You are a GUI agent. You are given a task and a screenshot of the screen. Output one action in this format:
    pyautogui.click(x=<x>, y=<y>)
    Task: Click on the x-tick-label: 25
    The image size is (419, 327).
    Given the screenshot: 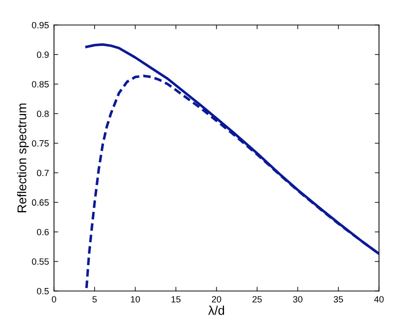 What is the action you would take?
    pyautogui.click(x=257, y=299)
    